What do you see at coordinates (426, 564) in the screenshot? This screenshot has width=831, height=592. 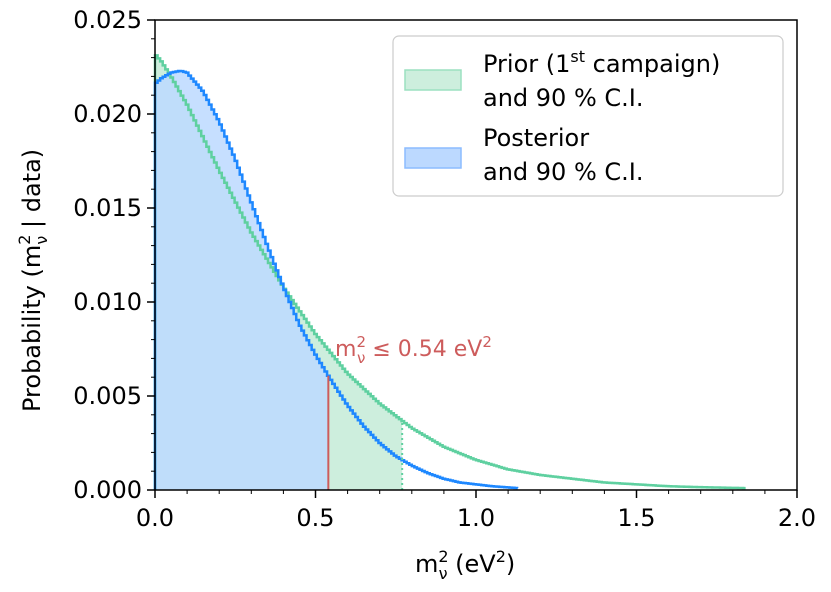 I see `xlabel-base: m` at bounding box center [426, 564].